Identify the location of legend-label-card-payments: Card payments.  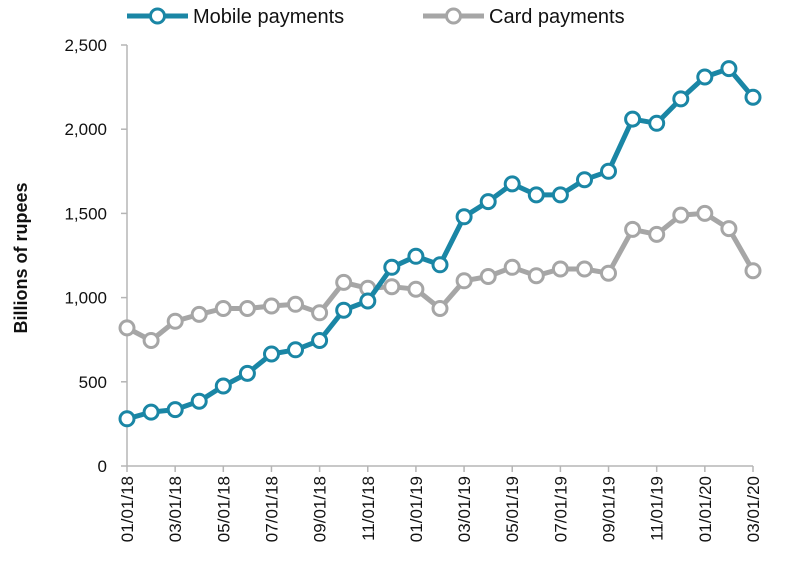
(557, 17).